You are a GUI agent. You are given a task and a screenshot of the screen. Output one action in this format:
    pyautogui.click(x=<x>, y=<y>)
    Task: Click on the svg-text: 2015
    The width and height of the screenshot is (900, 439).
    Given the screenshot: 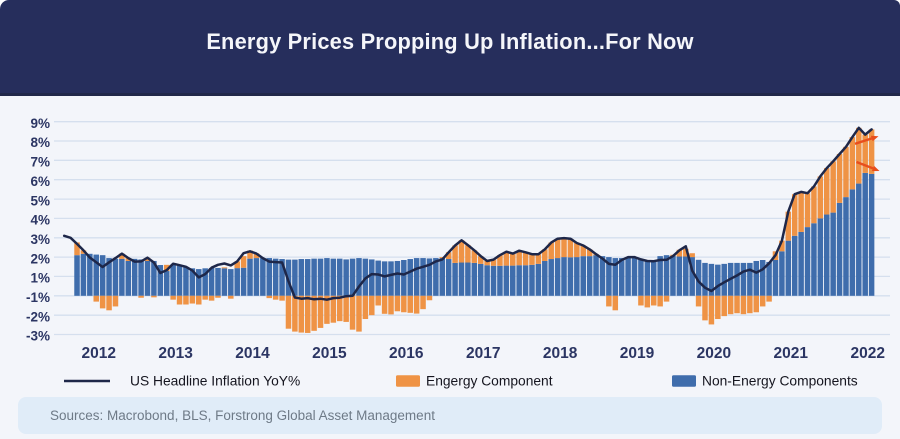 What is the action you would take?
    pyautogui.click(x=329, y=353)
    